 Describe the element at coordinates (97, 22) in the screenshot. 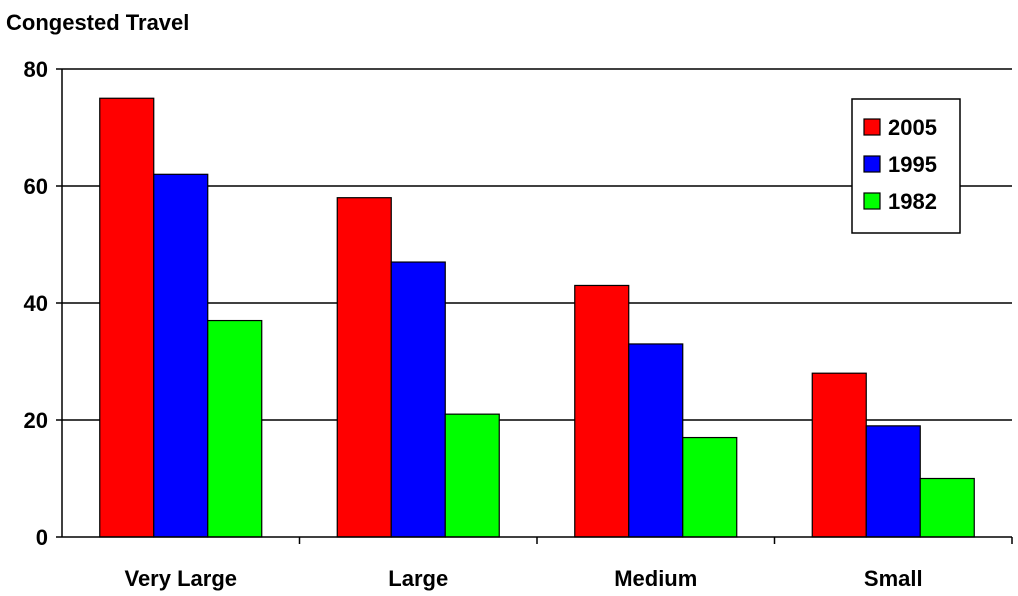

I see `chart-title: Congested Travel` at that location.